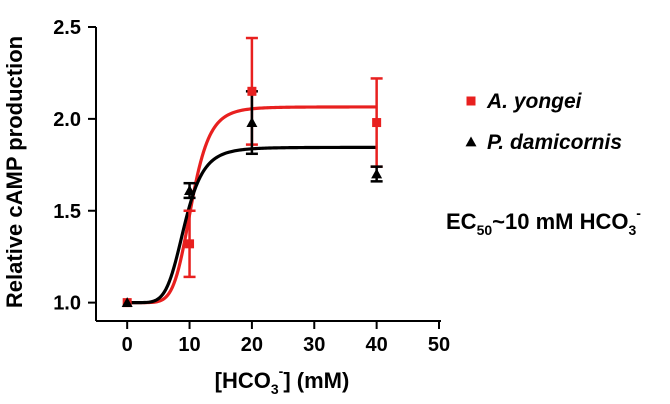 This screenshot has width=670, height=404. What do you see at coordinates (554, 142) in the screenshot?
I see `legend-label: P. damicornis` at bounding box center [554, 142].